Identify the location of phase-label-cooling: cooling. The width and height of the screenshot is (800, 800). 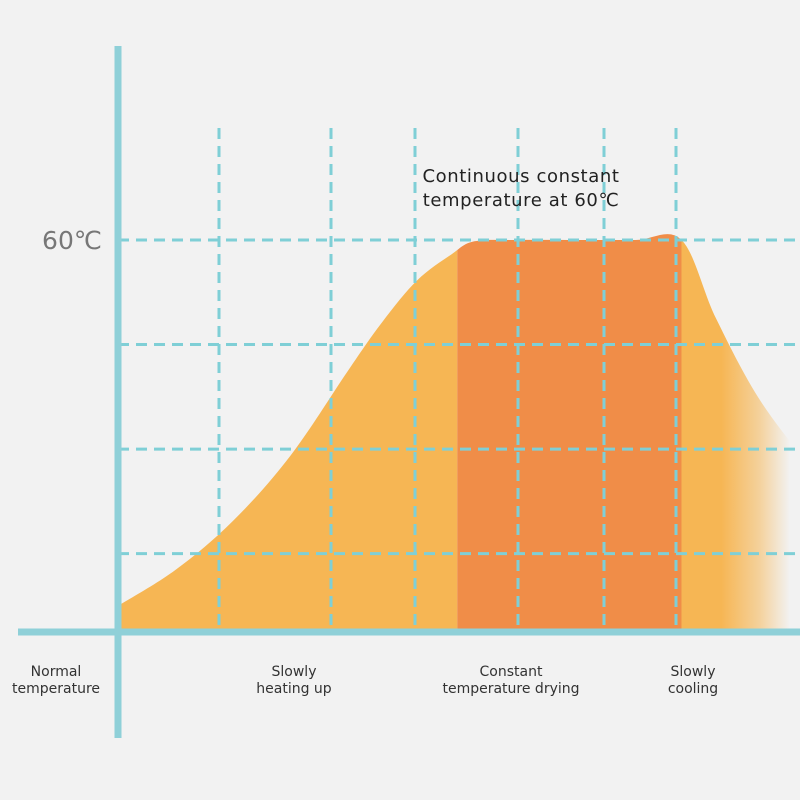
(693, 689).